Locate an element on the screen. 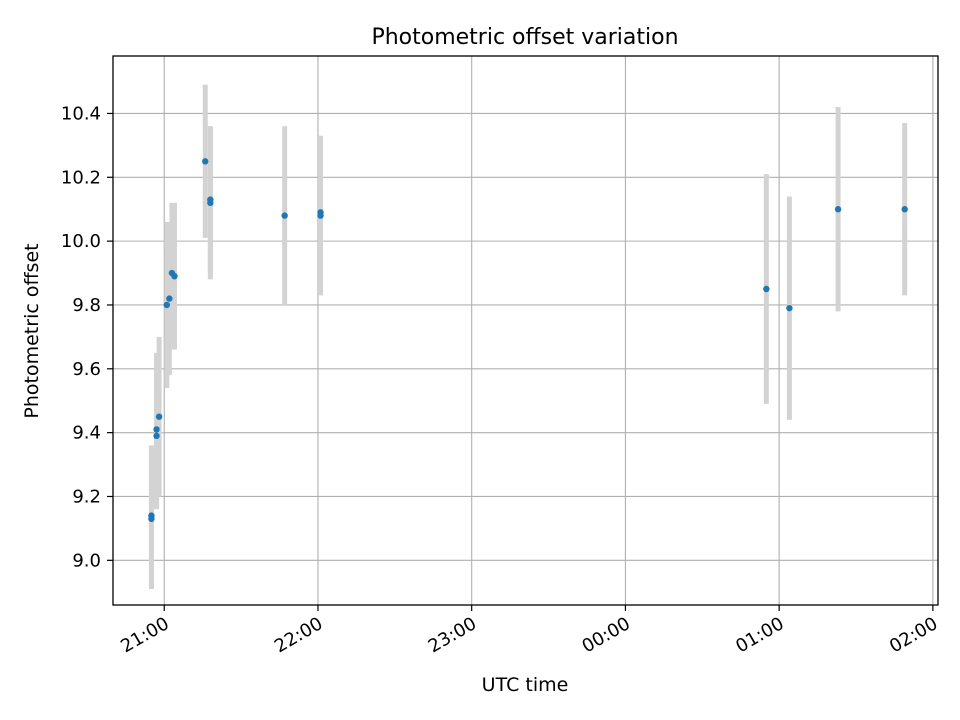 Image resolution: width=960 pixels, height=720 pixels. y-tick-label: 9.2 is located at coordinates (86, 496).